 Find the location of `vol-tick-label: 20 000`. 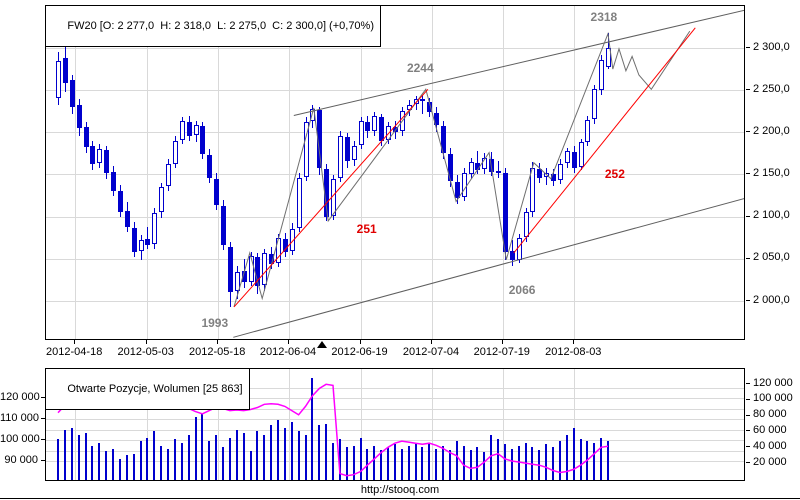

vol-tick-label: 20 000 is located at coordinates (770, 461).